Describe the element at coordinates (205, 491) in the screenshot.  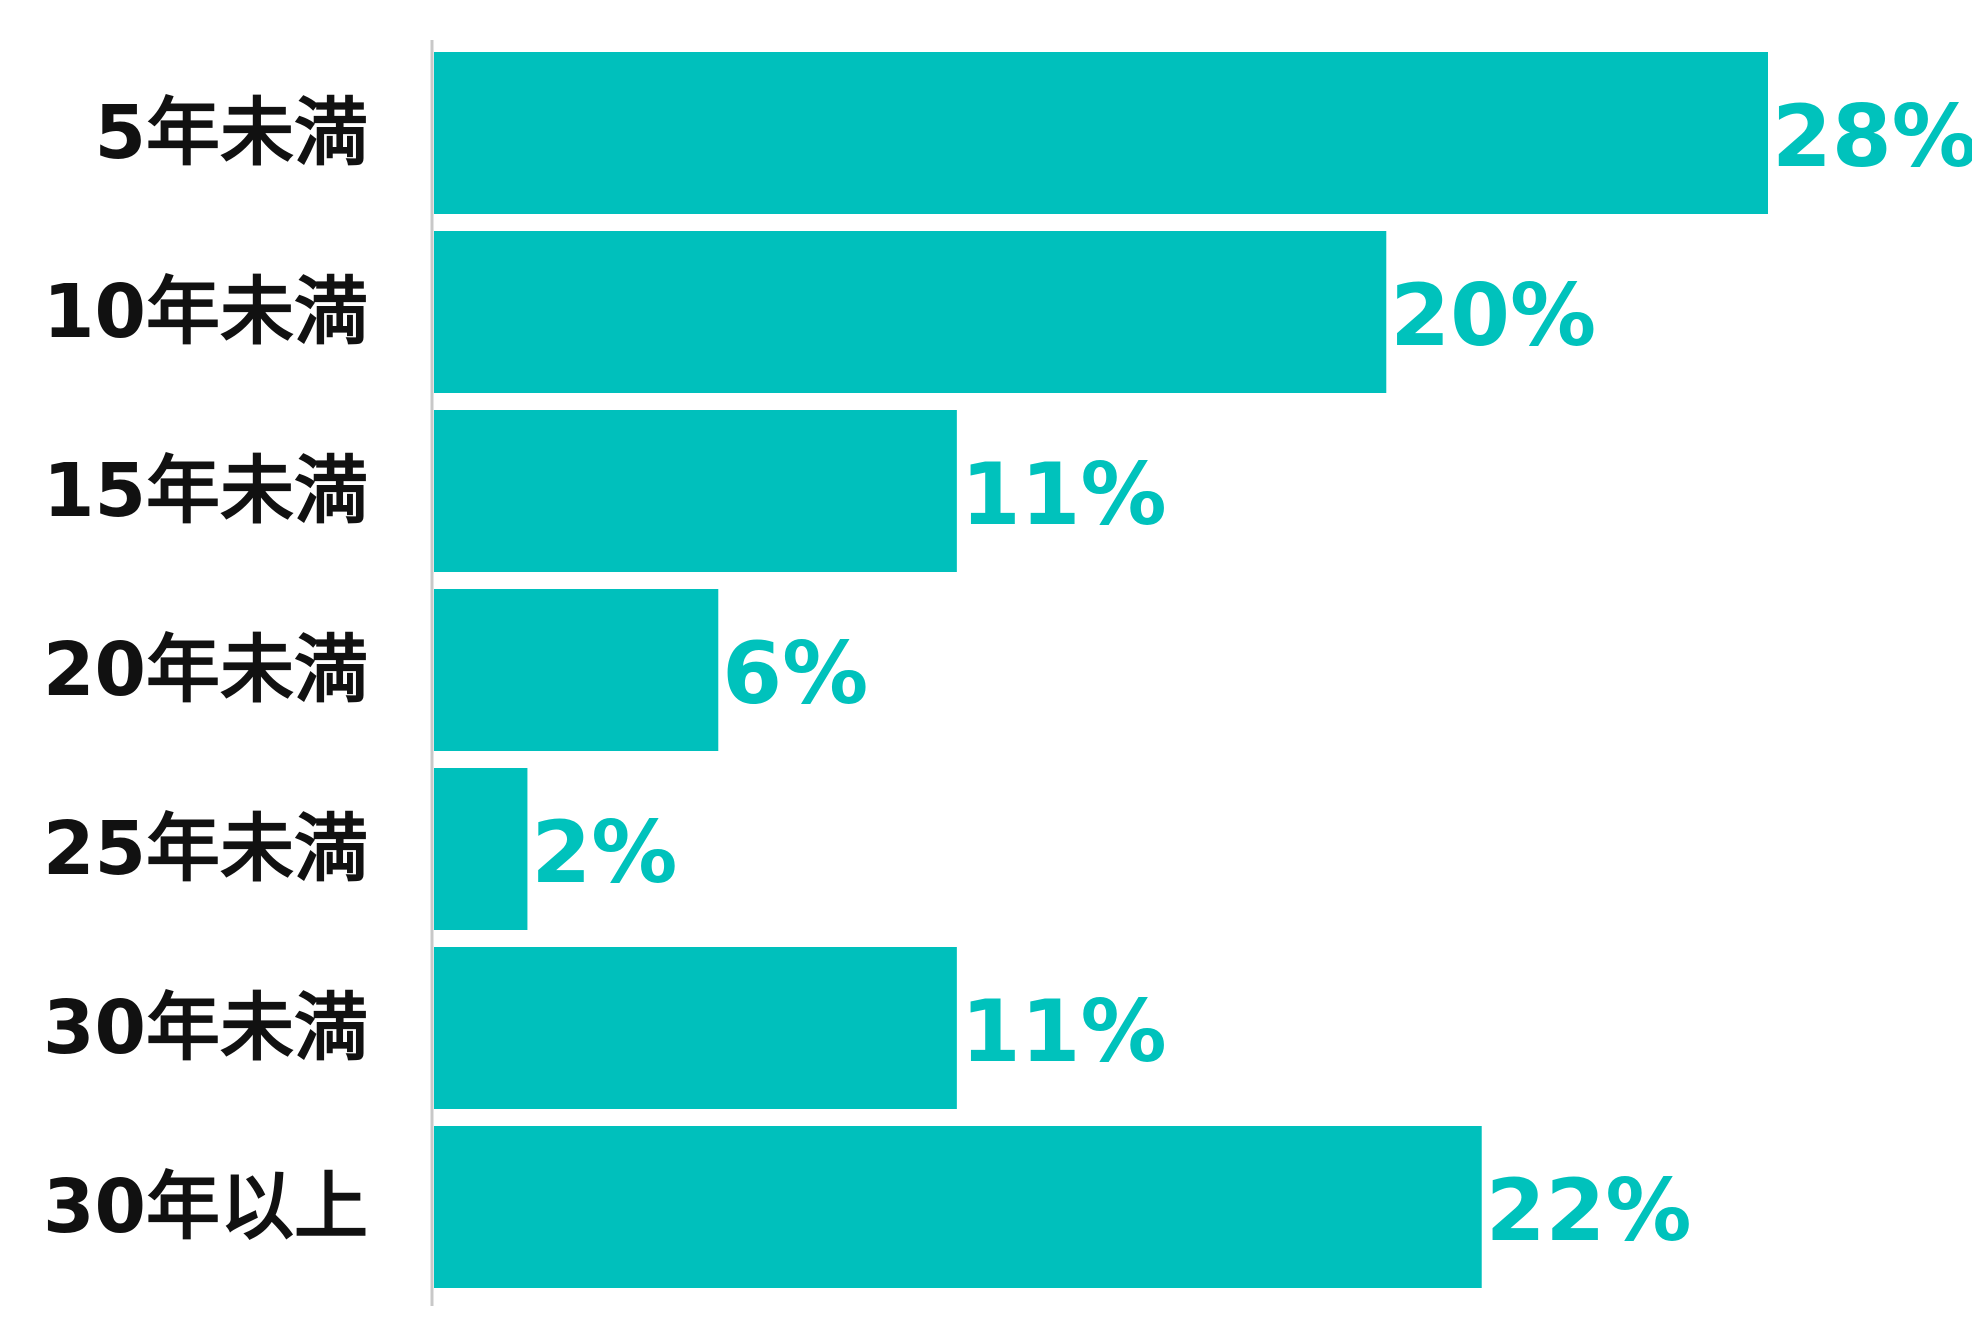
I see `category-label: 15年未満` at that location.